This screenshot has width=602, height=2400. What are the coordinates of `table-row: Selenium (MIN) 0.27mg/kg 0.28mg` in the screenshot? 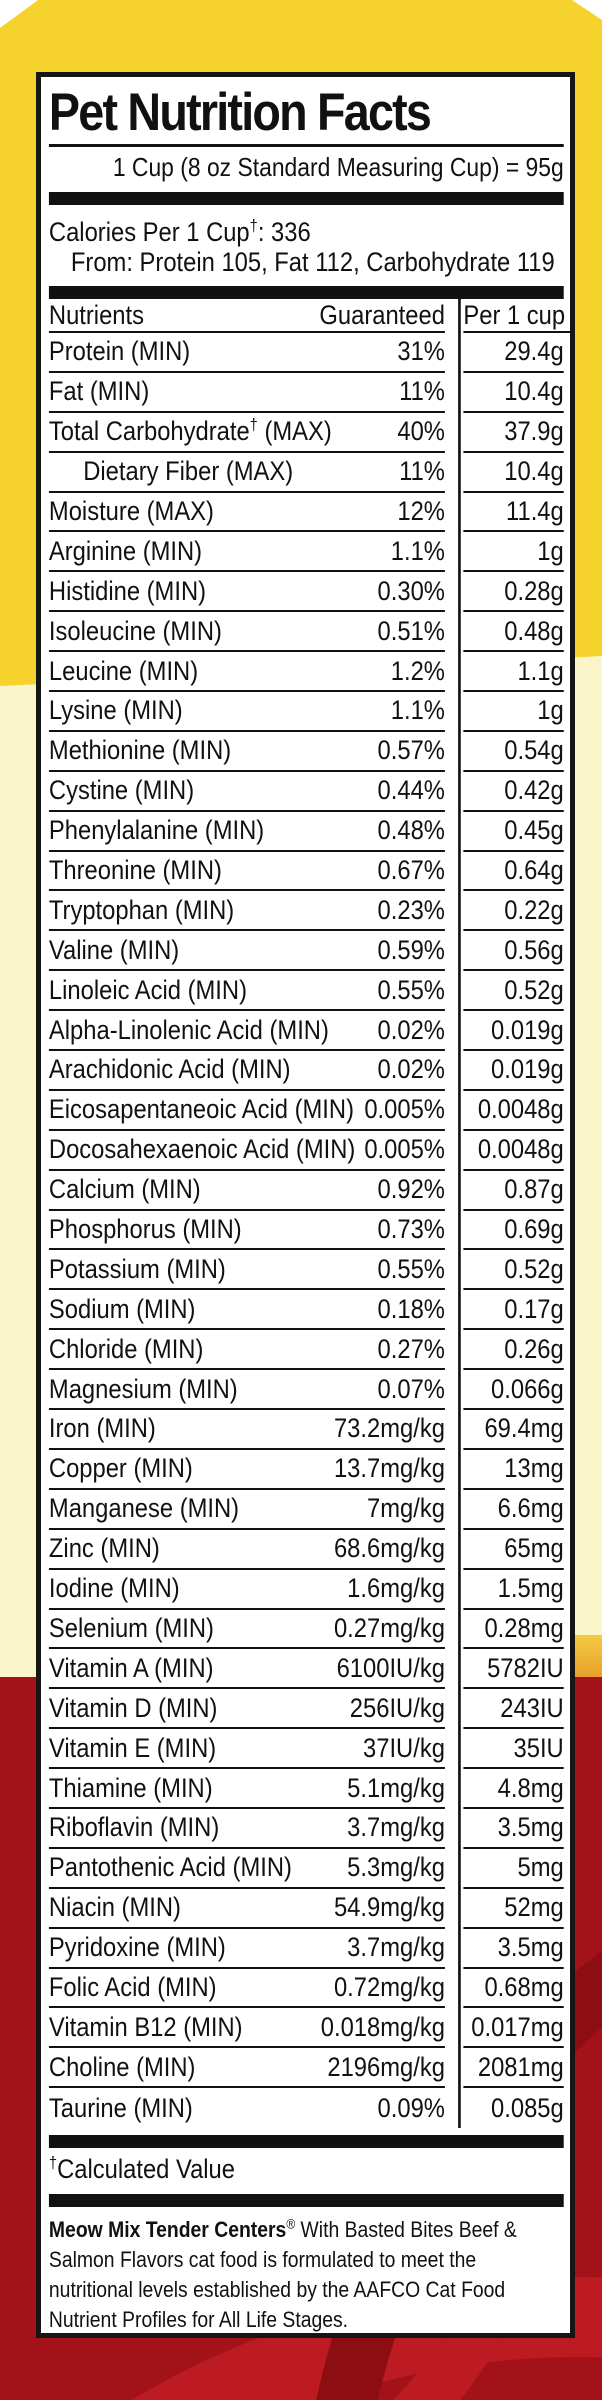 It's located at (306, 1630).